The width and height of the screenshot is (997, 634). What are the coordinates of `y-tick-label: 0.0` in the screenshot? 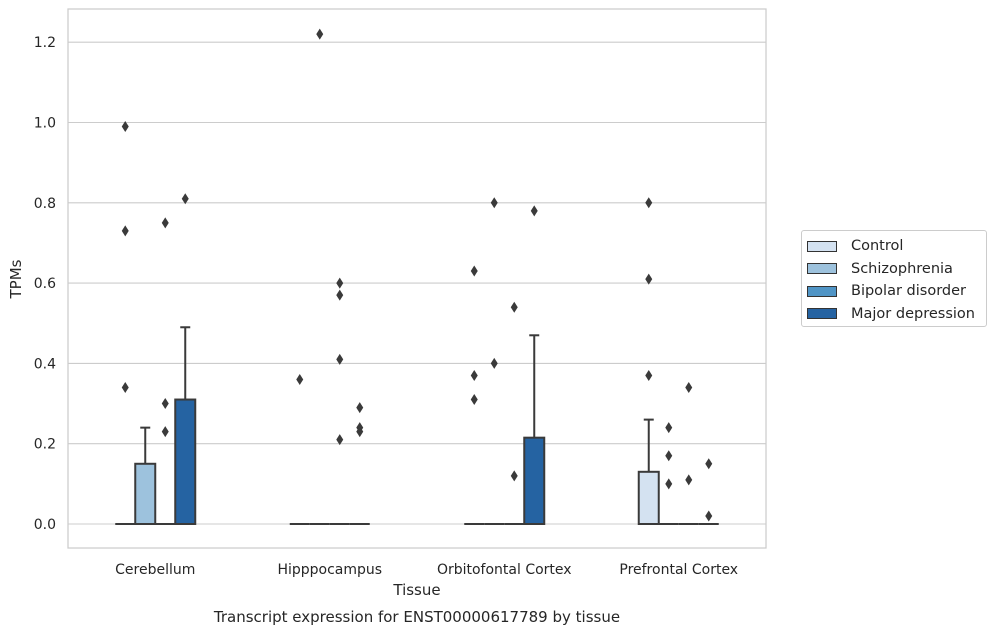 It's located at (45, 525).